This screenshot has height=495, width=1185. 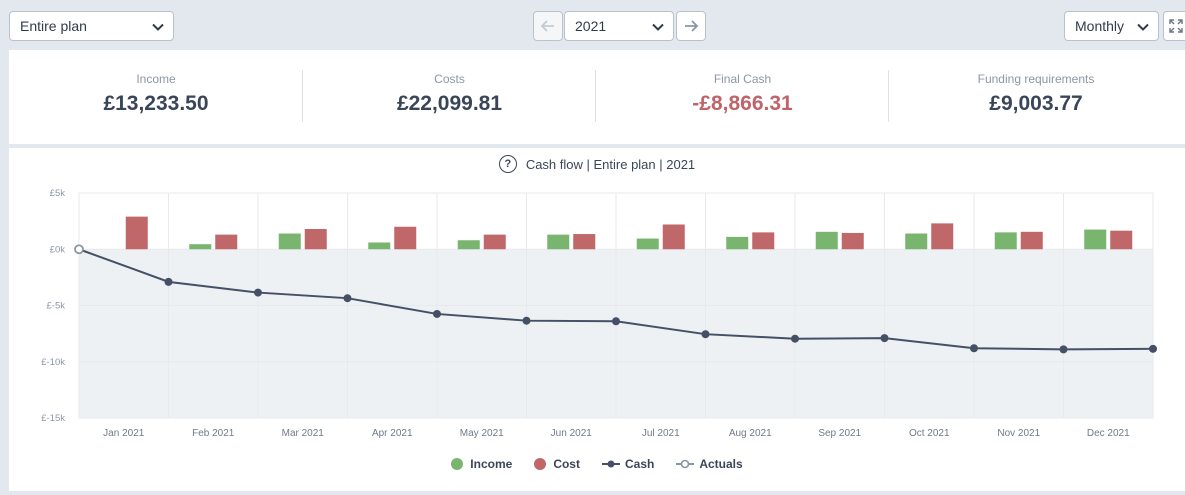 What do you see at coordinates (53, 362) in the screenshot?
I see `y-tick-label: £-10k` at bounding box center [53, 362].